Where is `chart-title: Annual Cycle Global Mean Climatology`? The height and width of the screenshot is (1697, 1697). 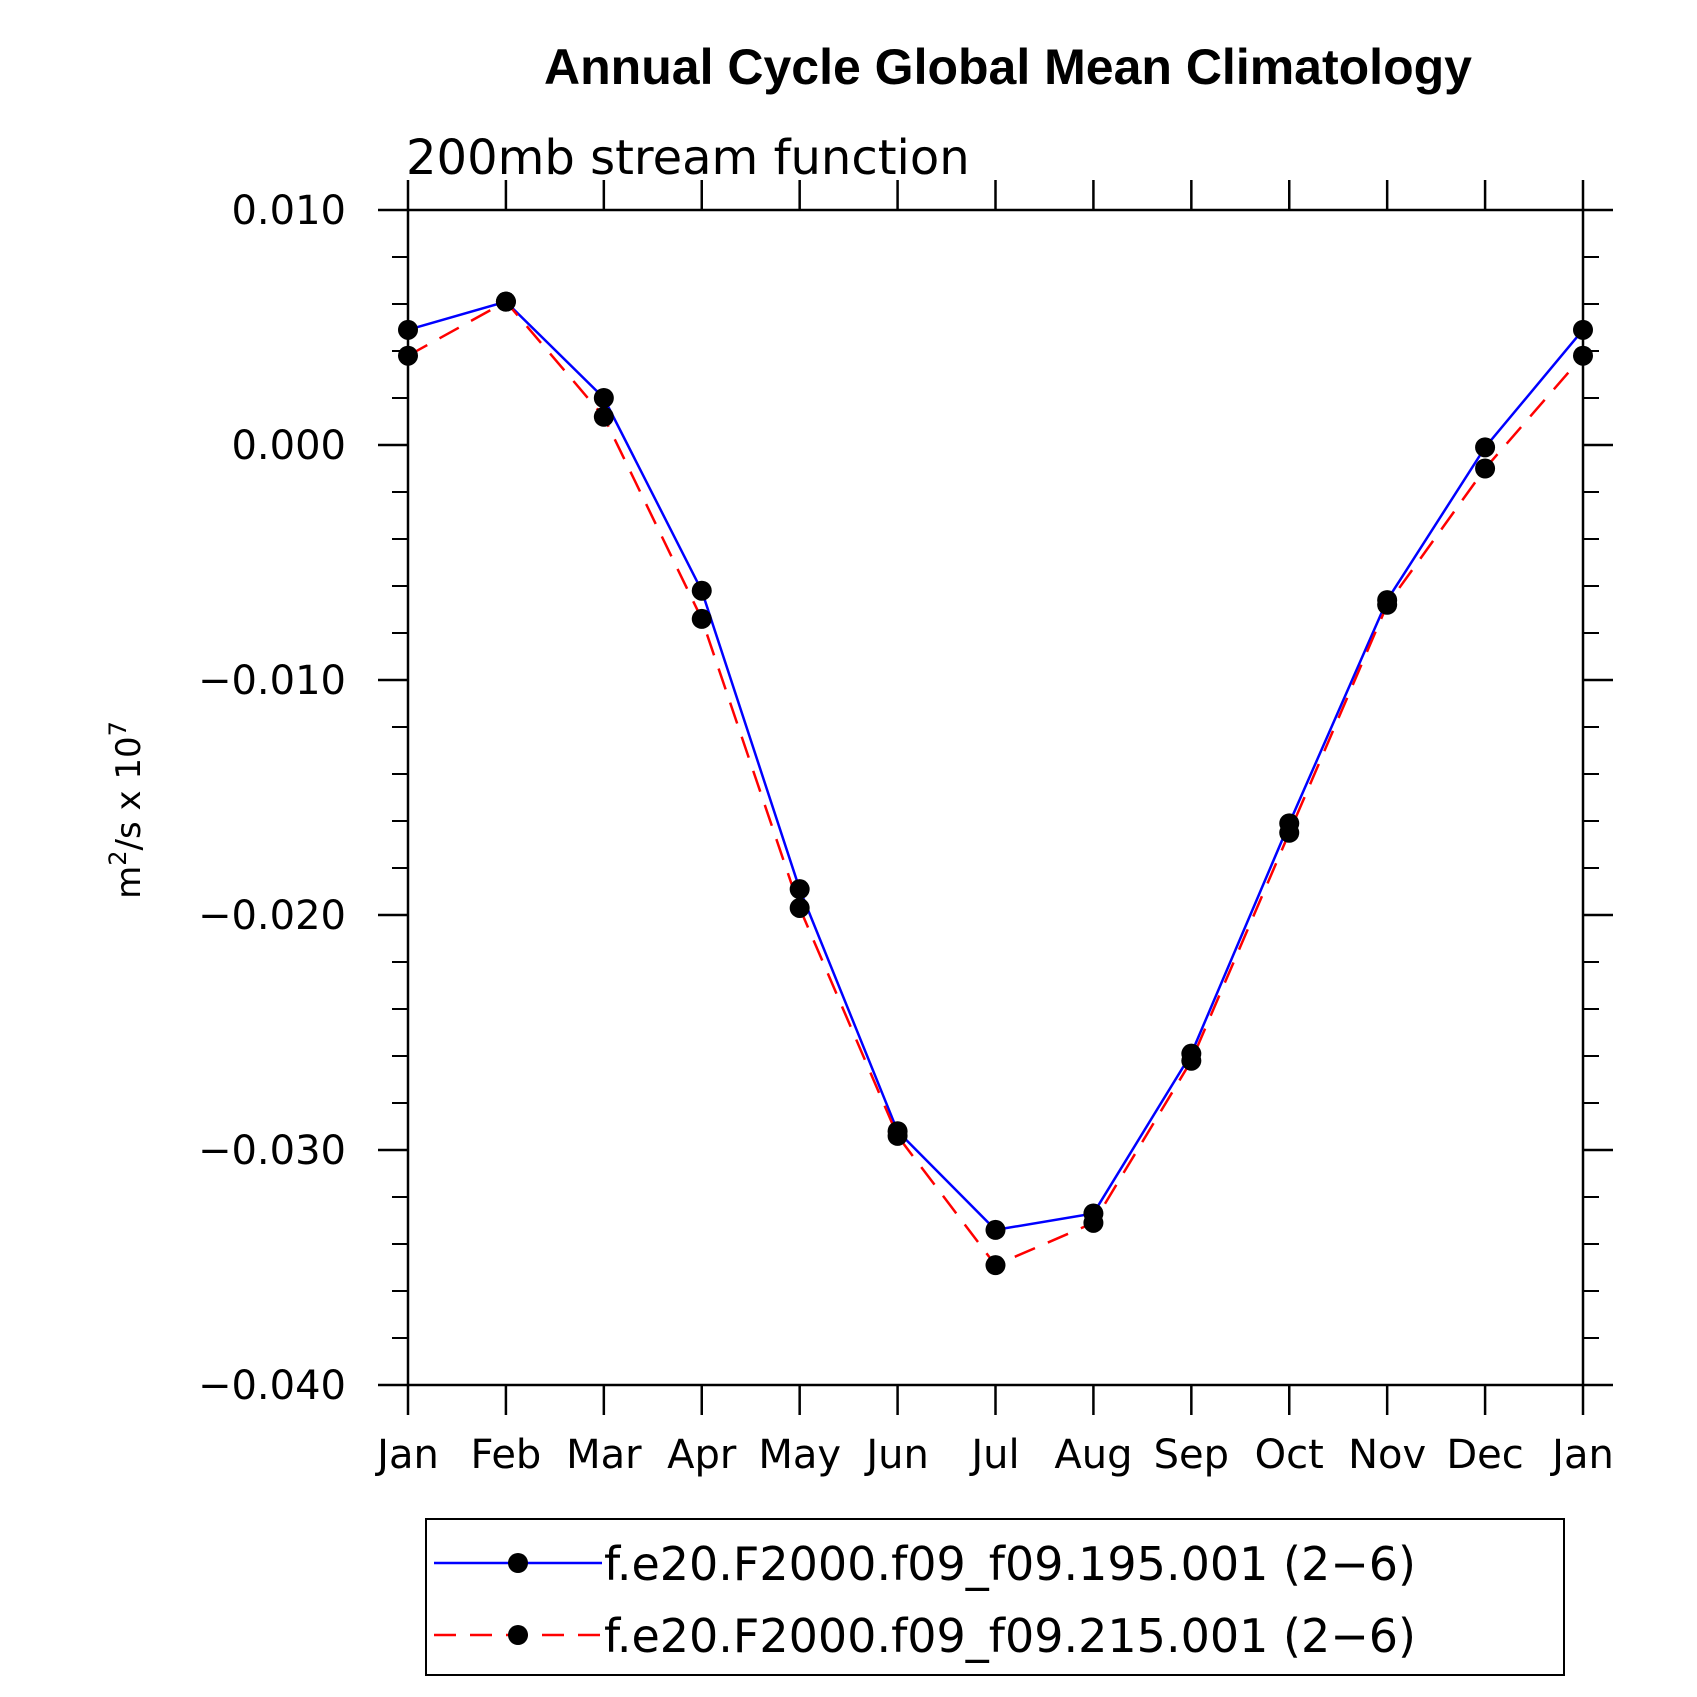
chart-title: Annual Cycle Global Mean Climatology is located at coordinates (1008, 67).